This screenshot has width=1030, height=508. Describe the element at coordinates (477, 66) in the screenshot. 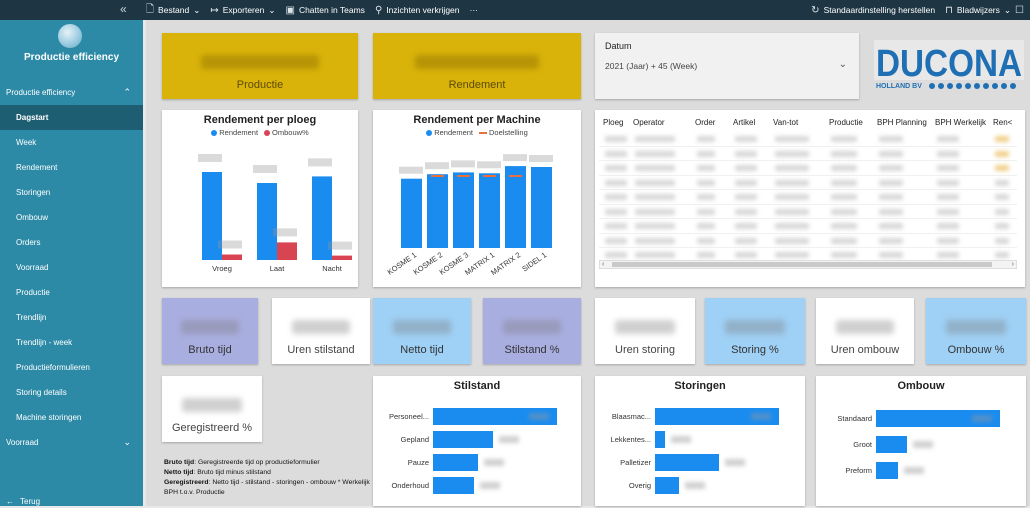

I see `kpi-rendement: Rendement` at that location.